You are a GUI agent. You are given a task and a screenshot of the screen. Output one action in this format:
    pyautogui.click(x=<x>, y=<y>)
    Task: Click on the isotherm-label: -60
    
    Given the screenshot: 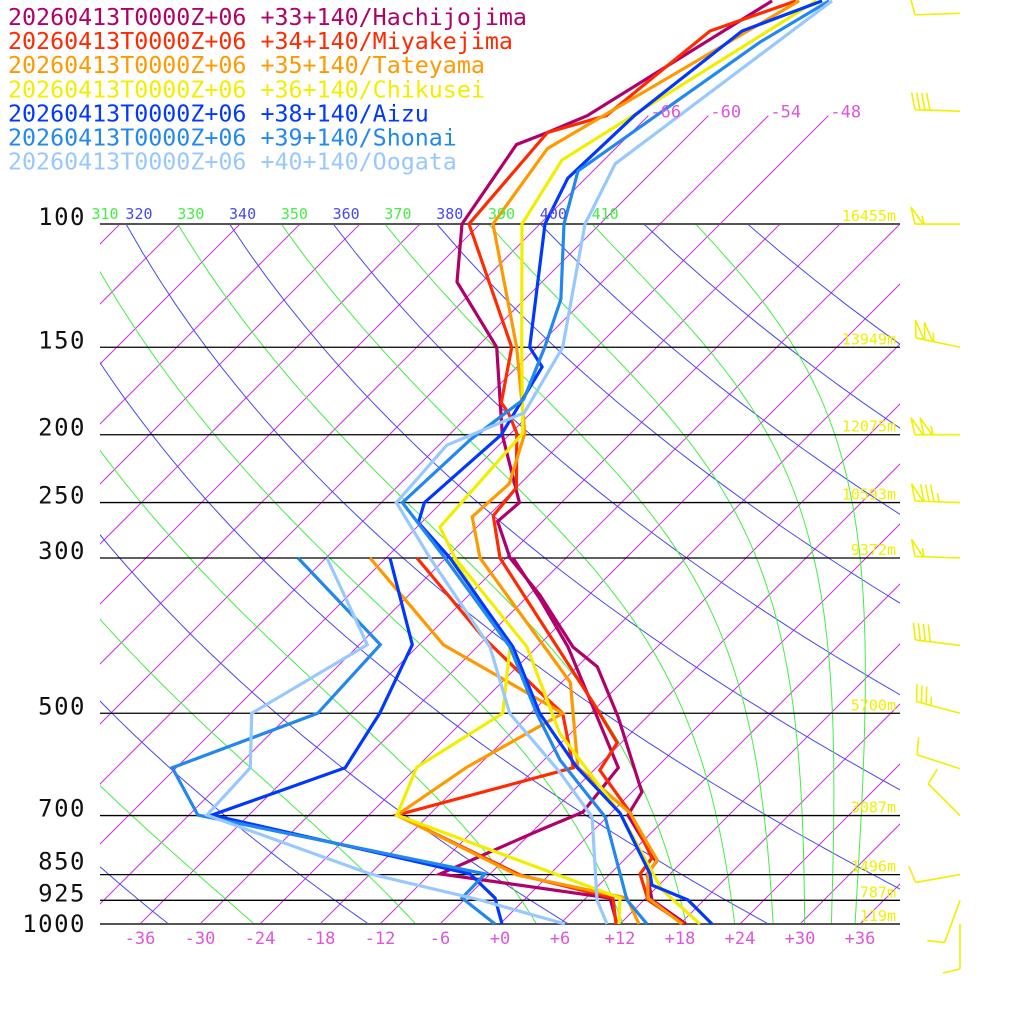 What is the action you would take?
    pyautogui.click(x=725, y=113)
    